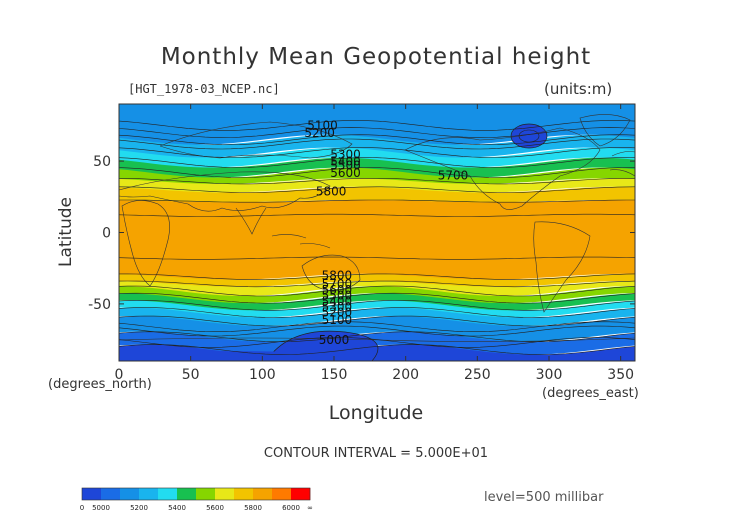 The height and width of the screenshot is (532, 752). I want to click on x-tick-label: 350, so click(620, 375).